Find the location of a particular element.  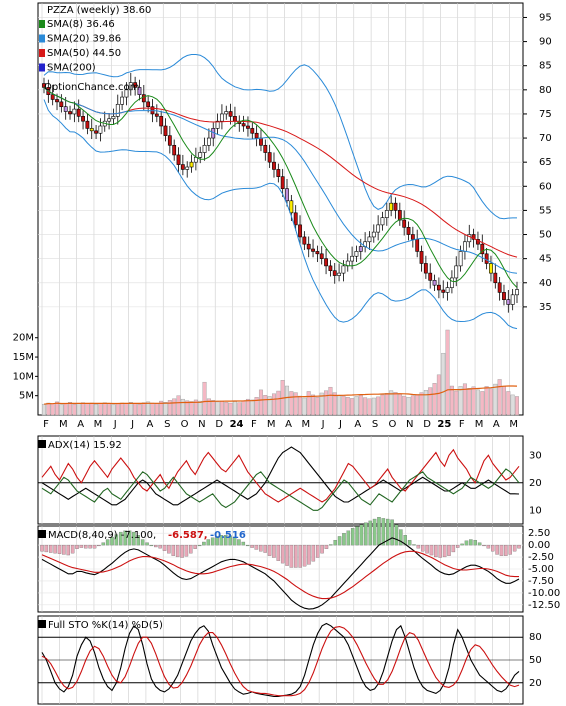

macd-legend-swatch is located at coordinates (42, 534).